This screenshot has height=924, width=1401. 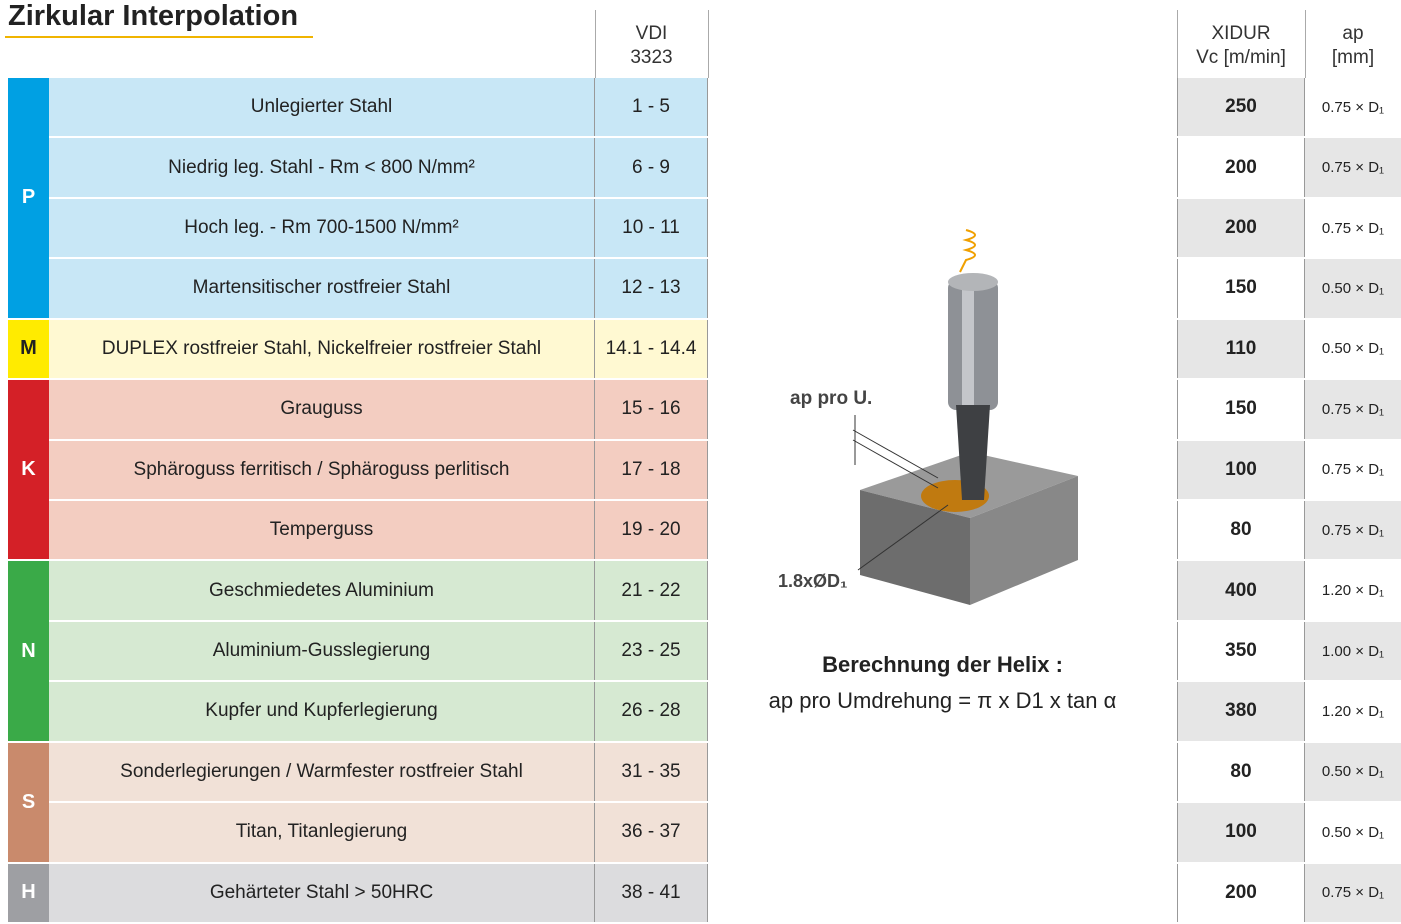 I want to click on group-label: S, so click(x=28, y=802).